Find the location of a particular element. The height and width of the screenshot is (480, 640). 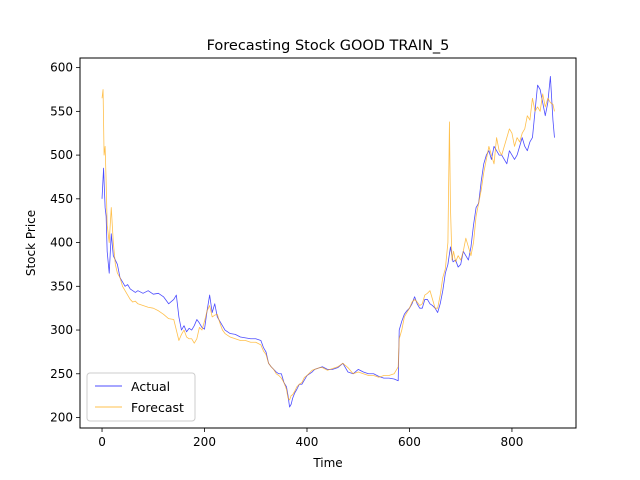

legend-box is located at coordinates (141, 397).